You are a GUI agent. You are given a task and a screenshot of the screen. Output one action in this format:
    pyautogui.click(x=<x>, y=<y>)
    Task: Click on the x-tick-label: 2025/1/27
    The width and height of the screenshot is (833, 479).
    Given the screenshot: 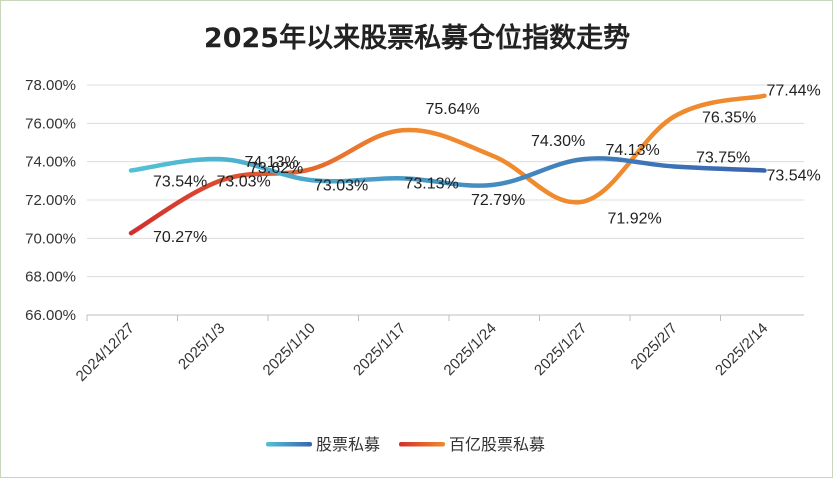 What is the action you would take?
    pyautogui.click(x=560, y=349)
    